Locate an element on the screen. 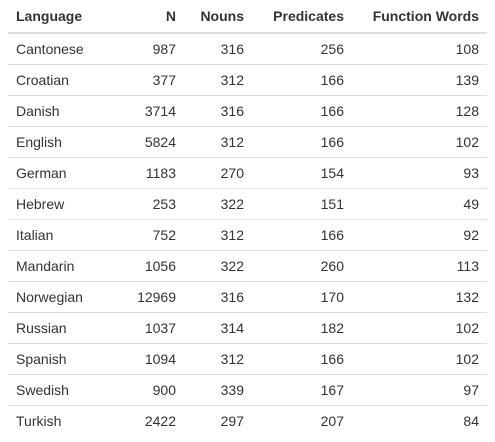 This screenshot has height=442, width=495. cell-n: 5824 is located at coordinates (154, 142).